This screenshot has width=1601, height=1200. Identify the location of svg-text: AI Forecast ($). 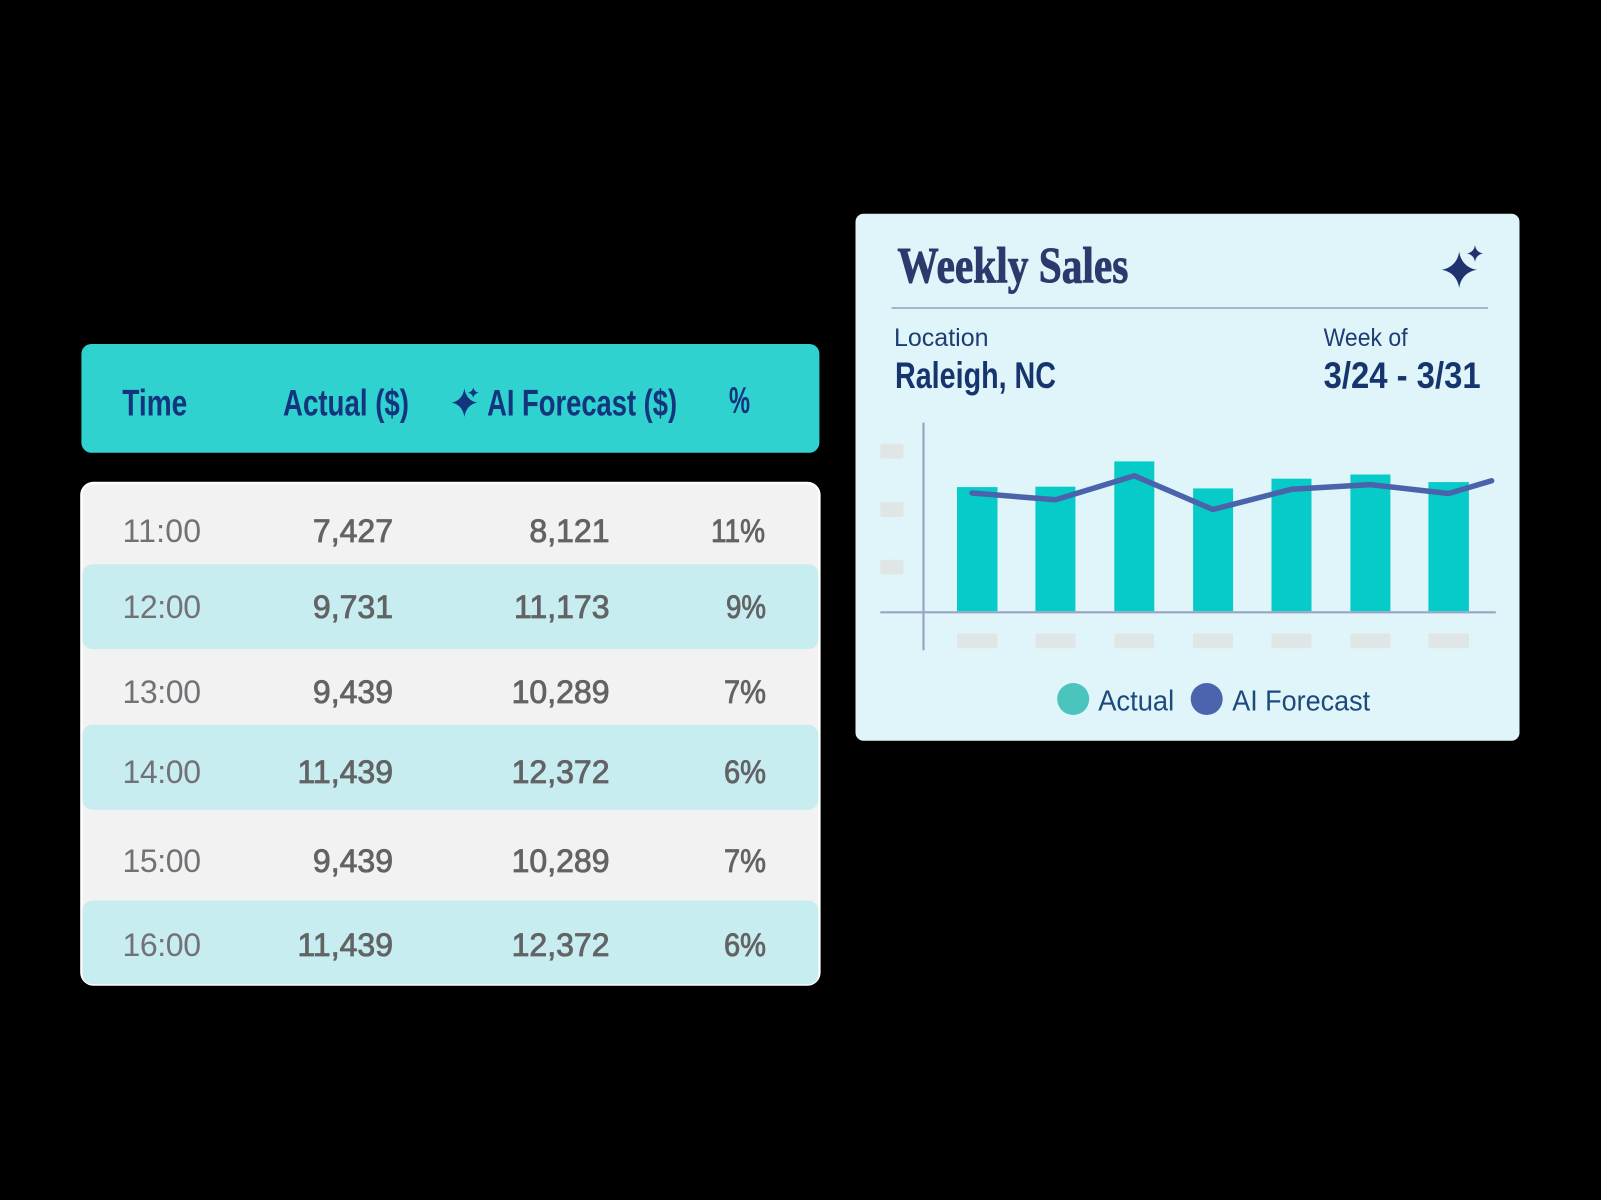
(582, 403).